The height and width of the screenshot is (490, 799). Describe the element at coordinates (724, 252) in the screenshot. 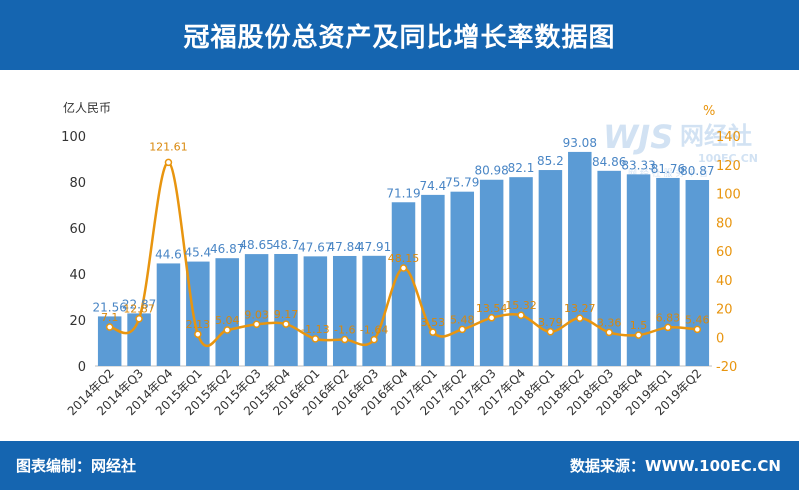

I see `y-right-tick-label: 60` at that location.